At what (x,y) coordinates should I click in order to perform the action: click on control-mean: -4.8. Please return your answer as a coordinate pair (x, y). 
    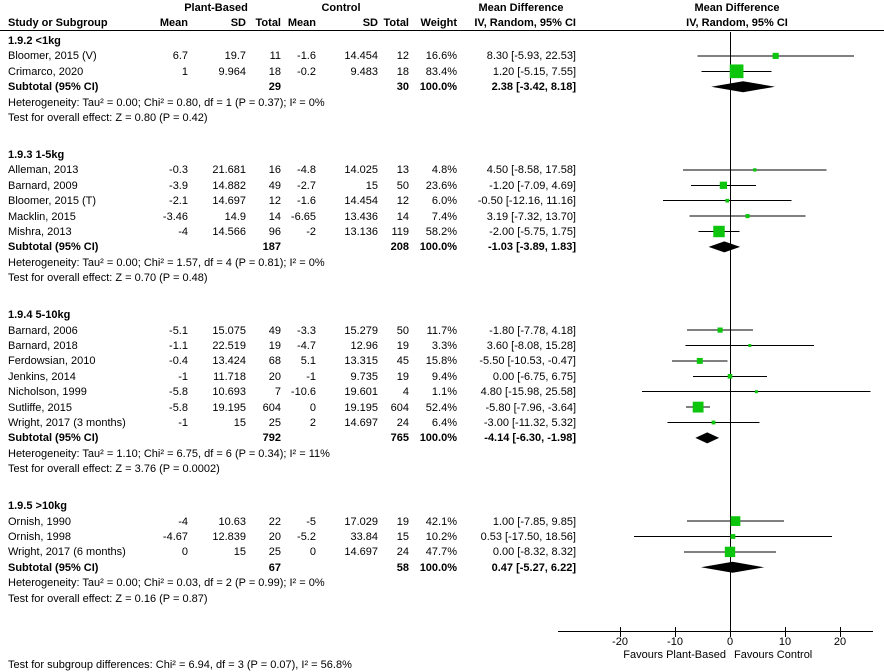
    Looking at the image, I should click on (306, 170).